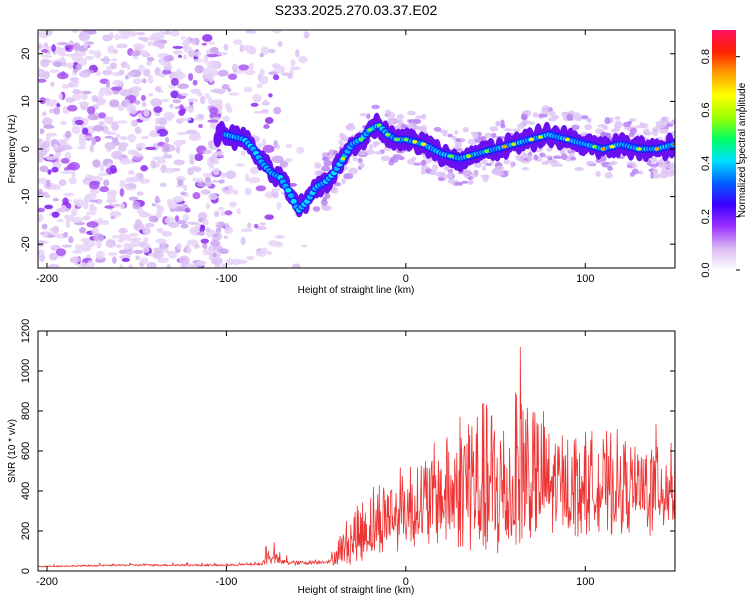 This screenshot has height=600, width=750. Describe the element at coordinates (26, 491) in the screenshot. I see `y-tick-label: 400` at that location.